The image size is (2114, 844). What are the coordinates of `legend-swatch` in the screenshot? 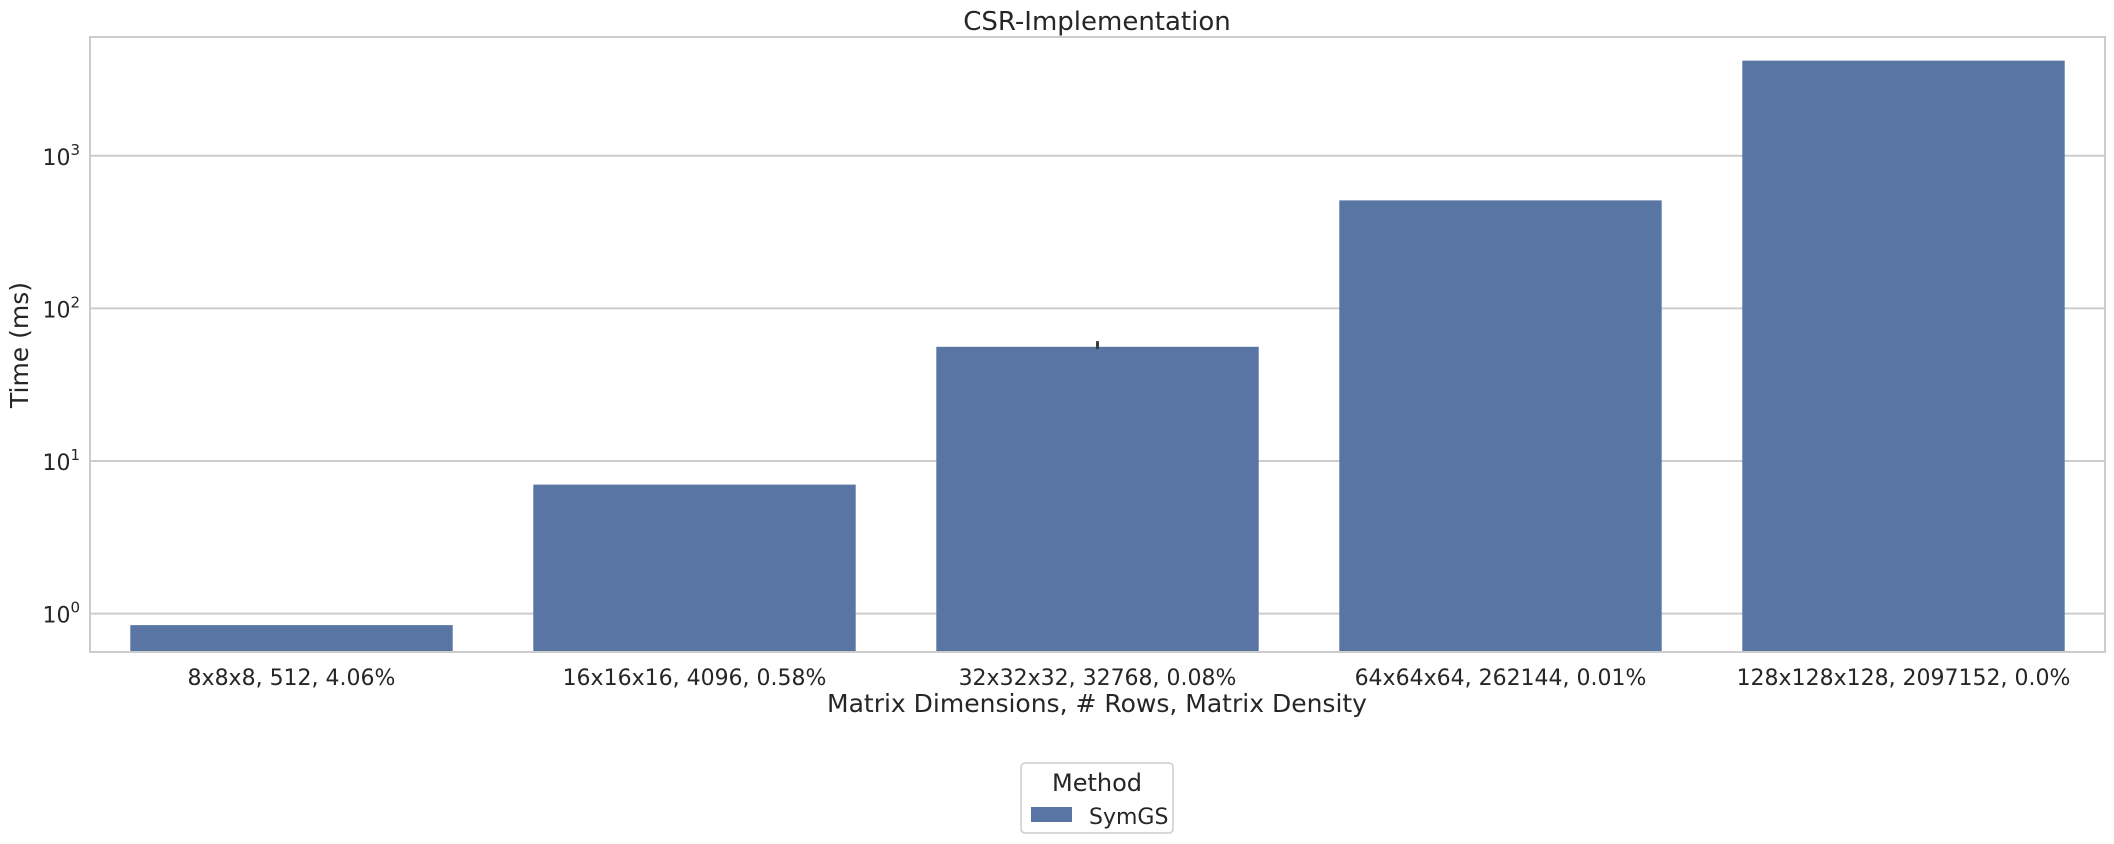 It's located at (1051, 814).